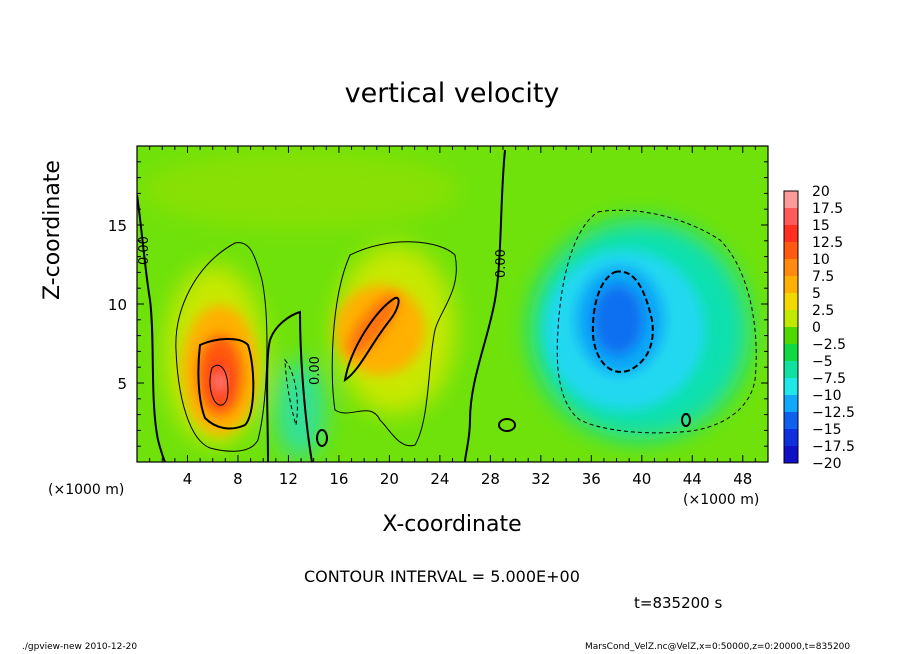 This screenshot has height=654, width=904. What do you see at coordinates (827, 209) in the screenshot?
I see `colorbar-label: 17.5` at bounding box center [827, 209].